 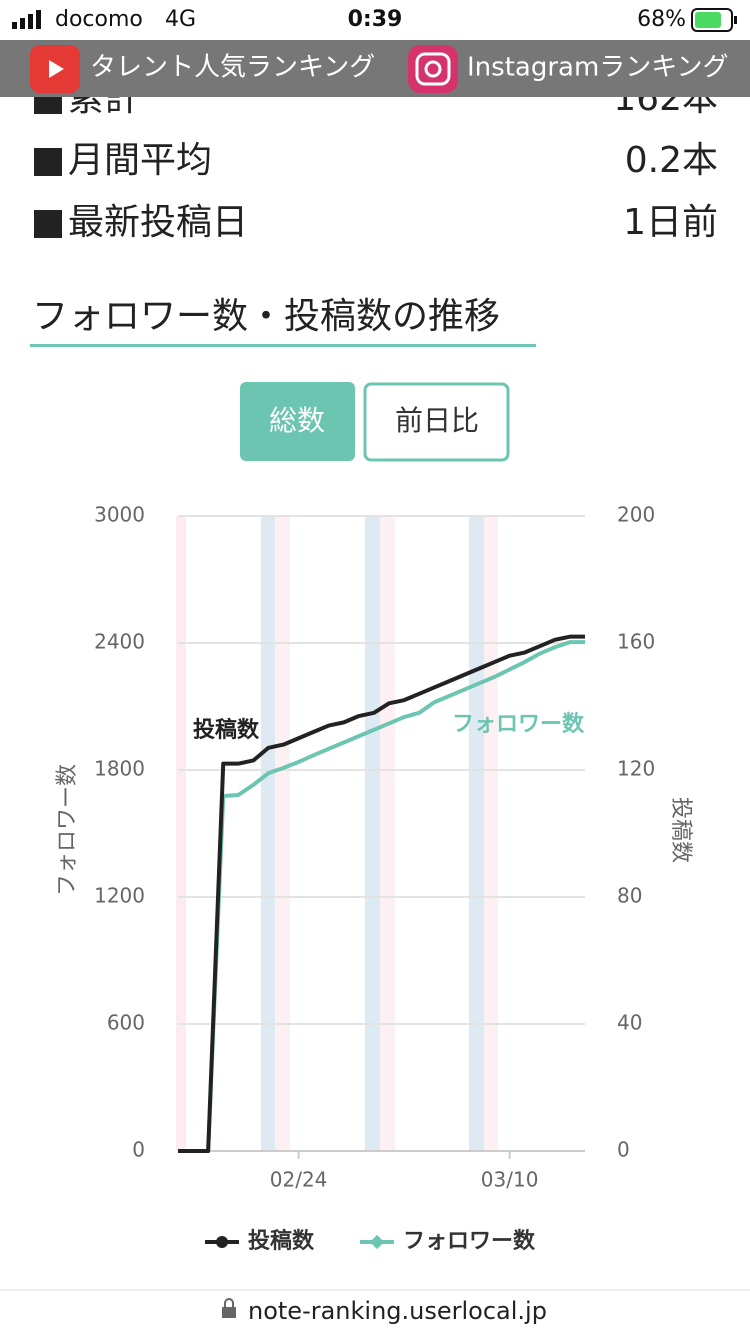 What do you see at coordinates (469, 1241) in the screenshot?
I see `legend-label: フォロワー数` at bounding box center [469, 1241].